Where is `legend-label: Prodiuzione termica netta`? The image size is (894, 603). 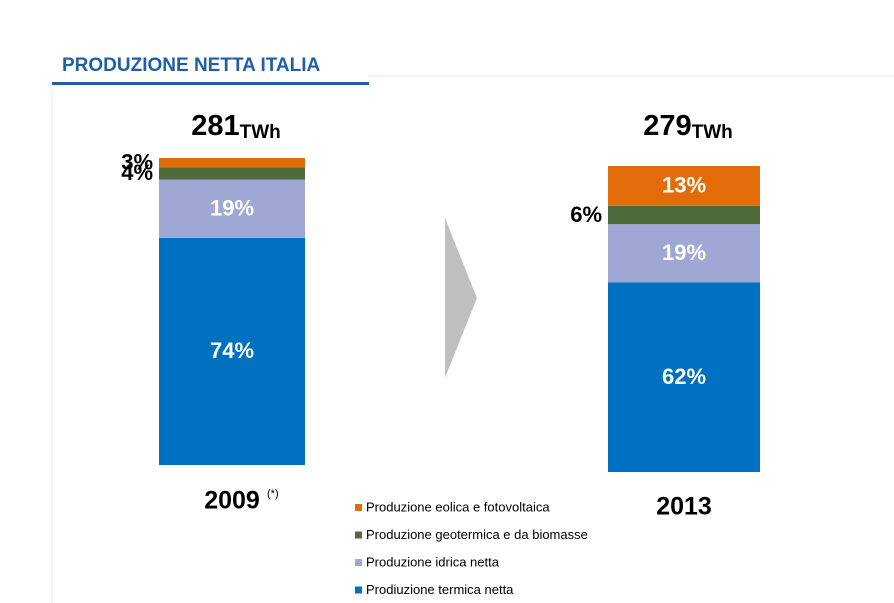 legend-label: Prodiuzione termica netta is located at coordinates (440, 589).